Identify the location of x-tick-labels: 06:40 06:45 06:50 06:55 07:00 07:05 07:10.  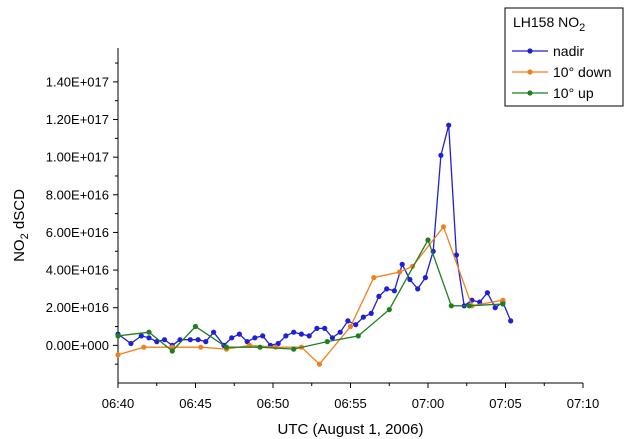
(351, 403).